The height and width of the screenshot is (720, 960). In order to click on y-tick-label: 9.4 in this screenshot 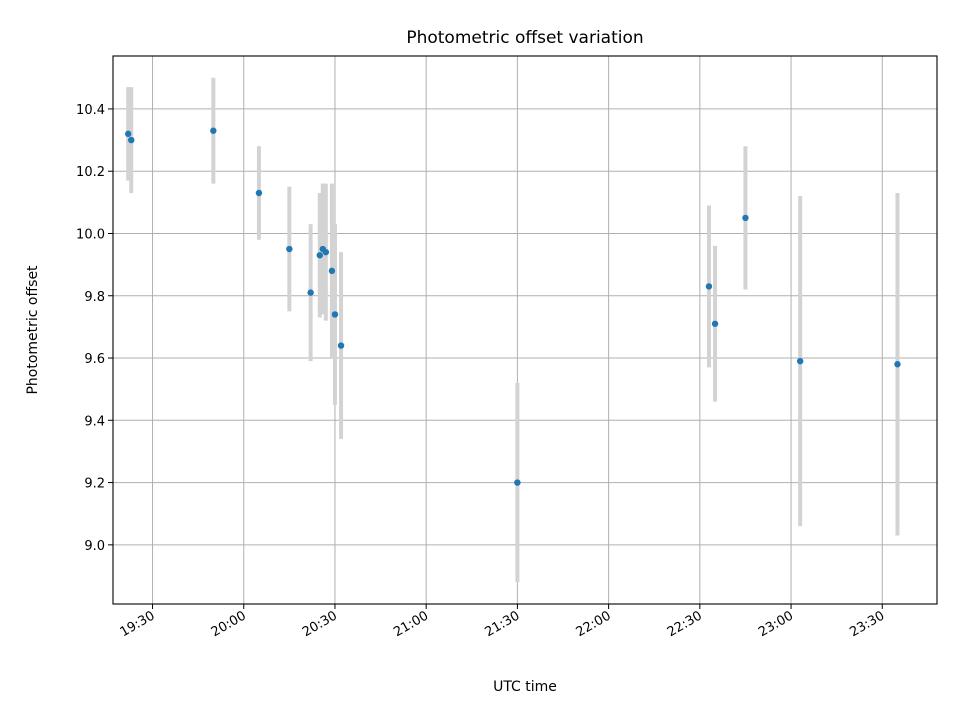, I will do `click(94, 421)`.